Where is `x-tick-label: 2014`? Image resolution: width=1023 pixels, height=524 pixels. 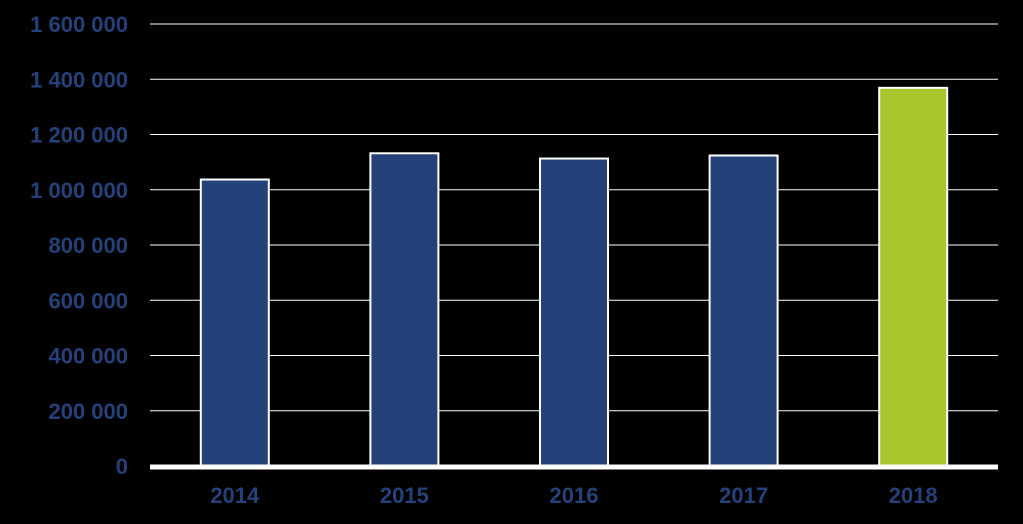 x-tick-label: 2014 is located at coordinates (235, 495).